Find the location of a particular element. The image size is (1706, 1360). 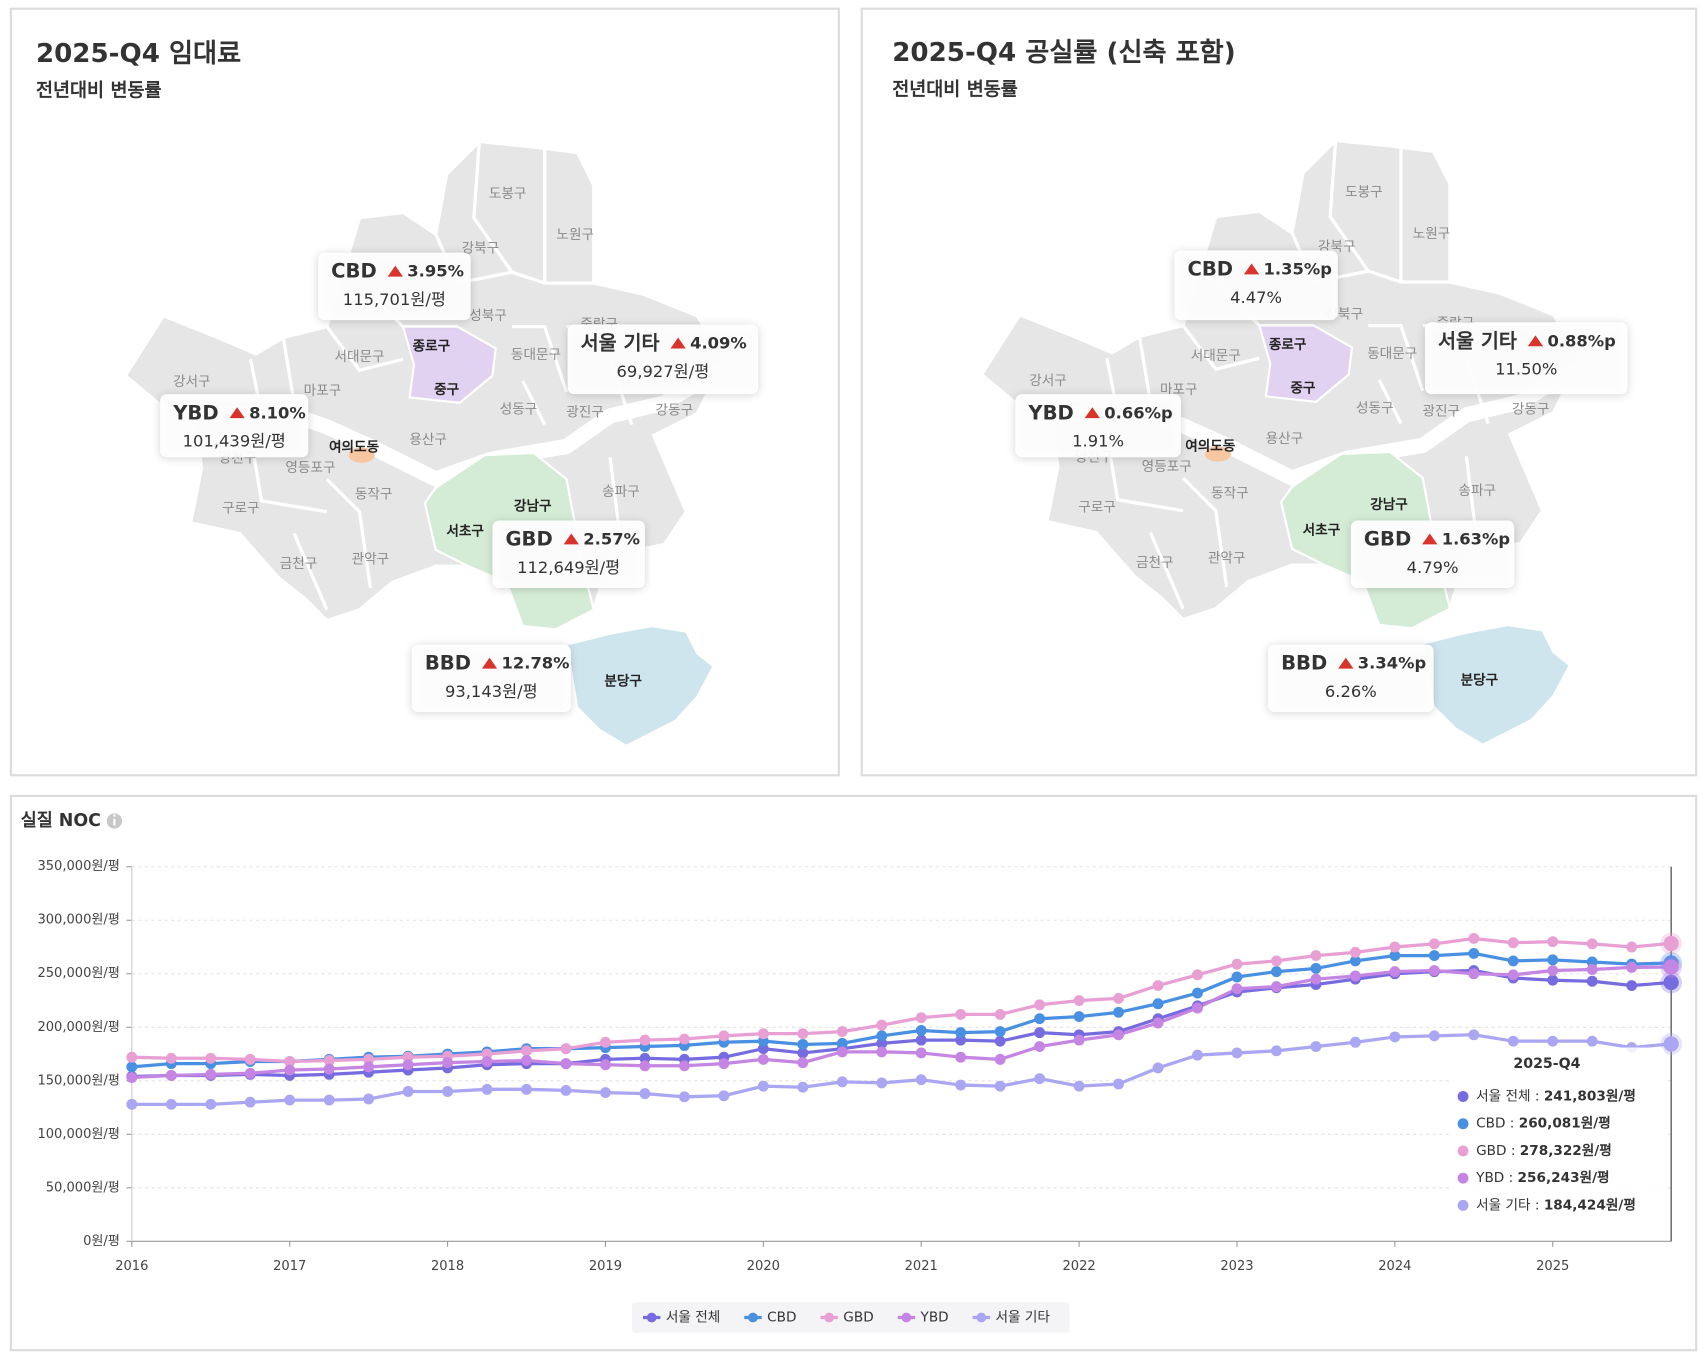

chart-title: 실질 NOC is located at coordinates (61, 820).